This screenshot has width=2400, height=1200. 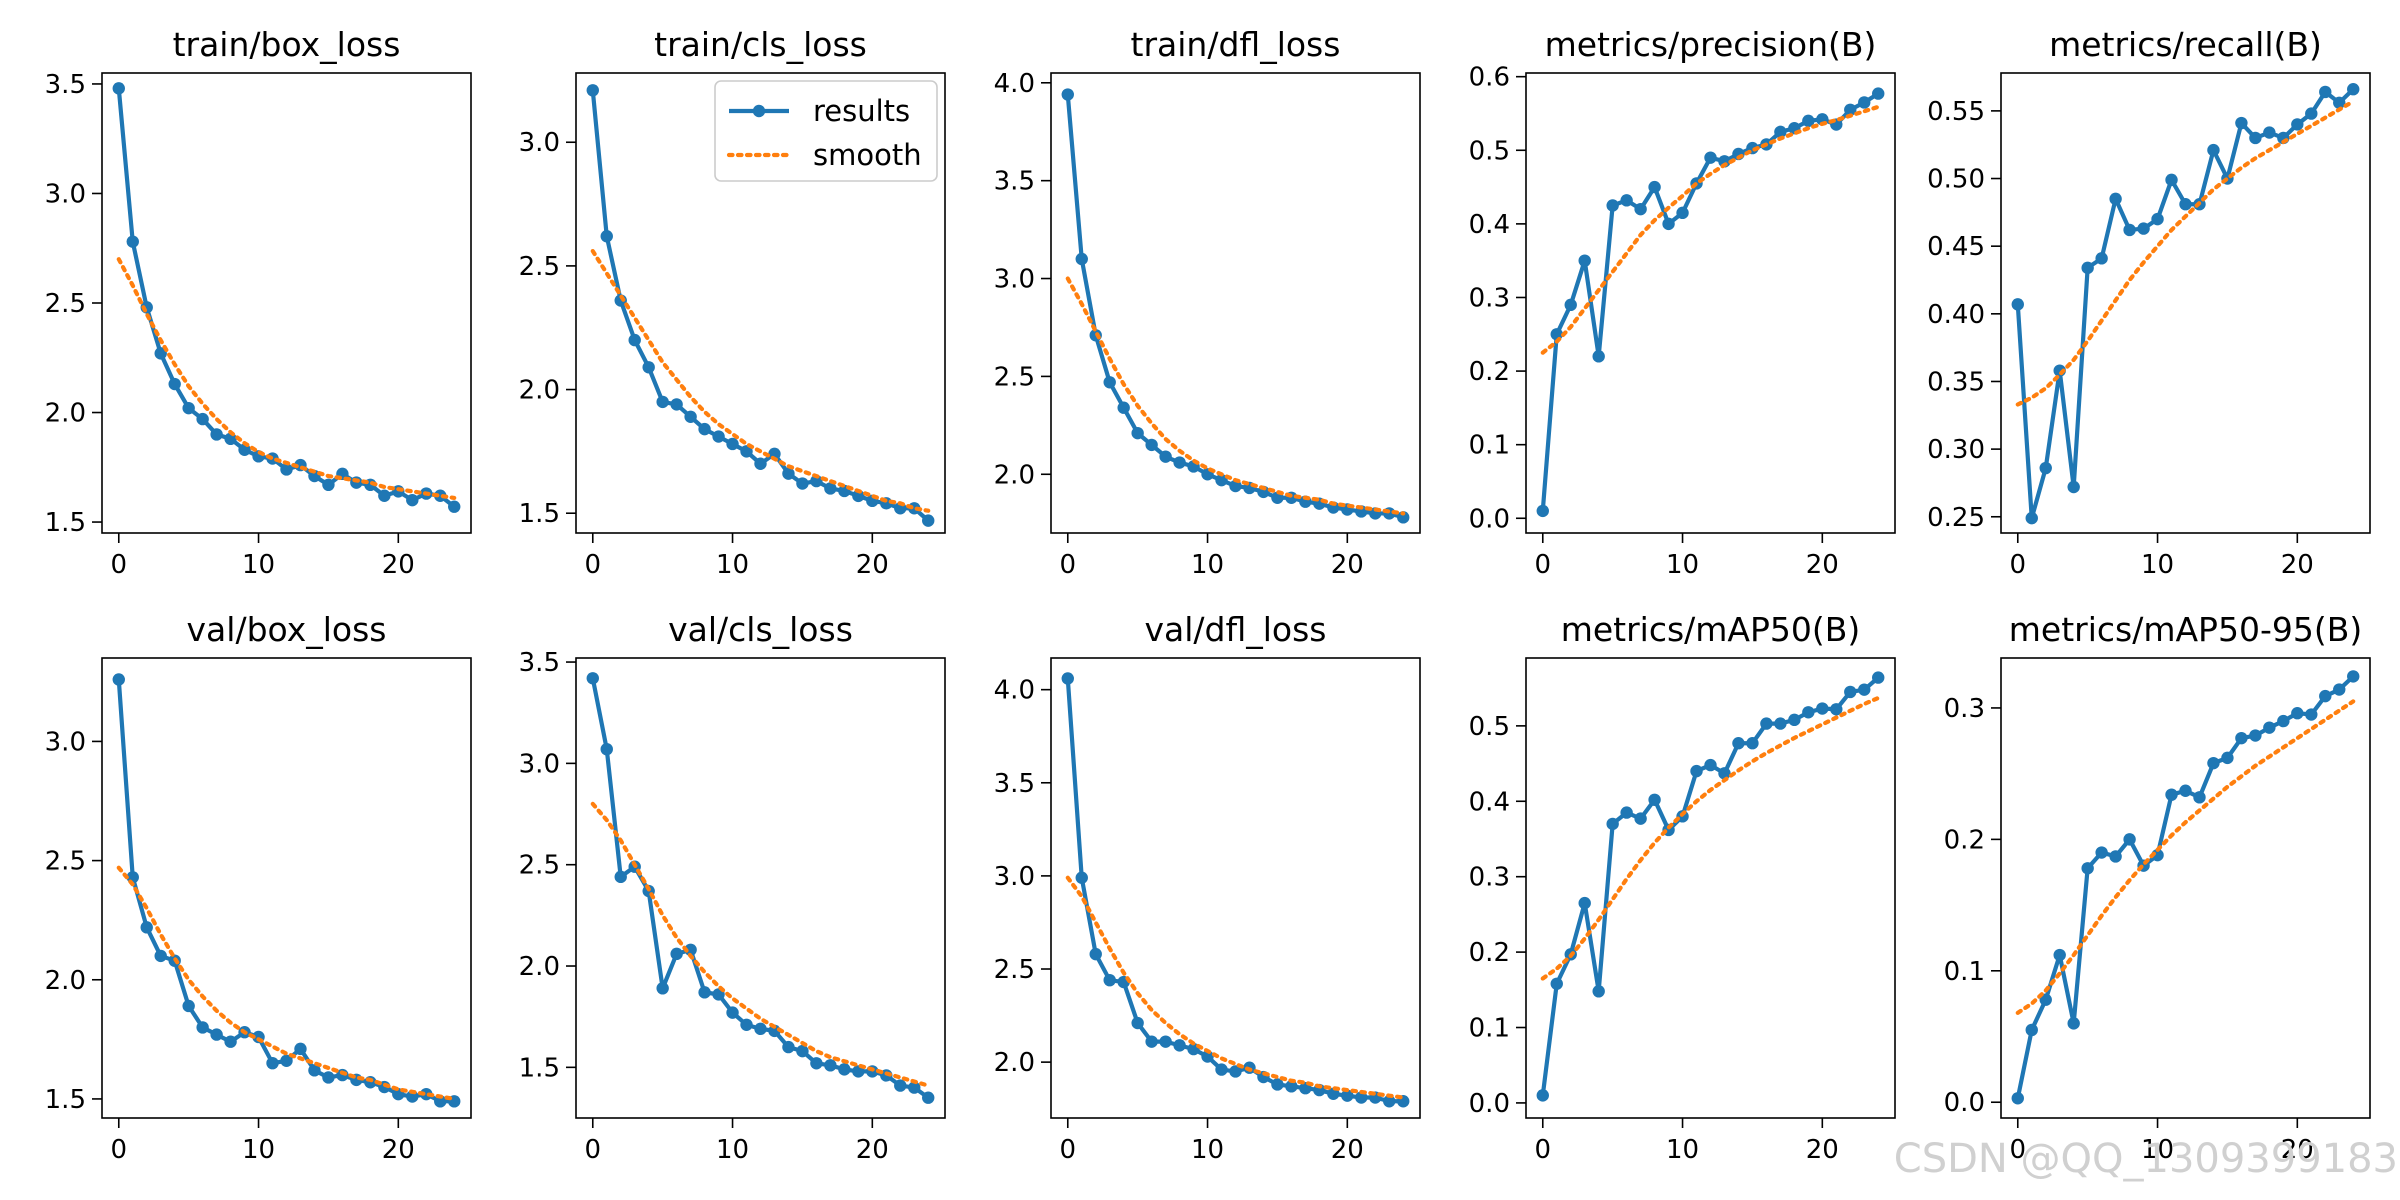 What do you see at coordinates (1711, 44) in the screenshot?
I see `subplot-title: metrics/precision(B)` at bounding box center [1711, 44].